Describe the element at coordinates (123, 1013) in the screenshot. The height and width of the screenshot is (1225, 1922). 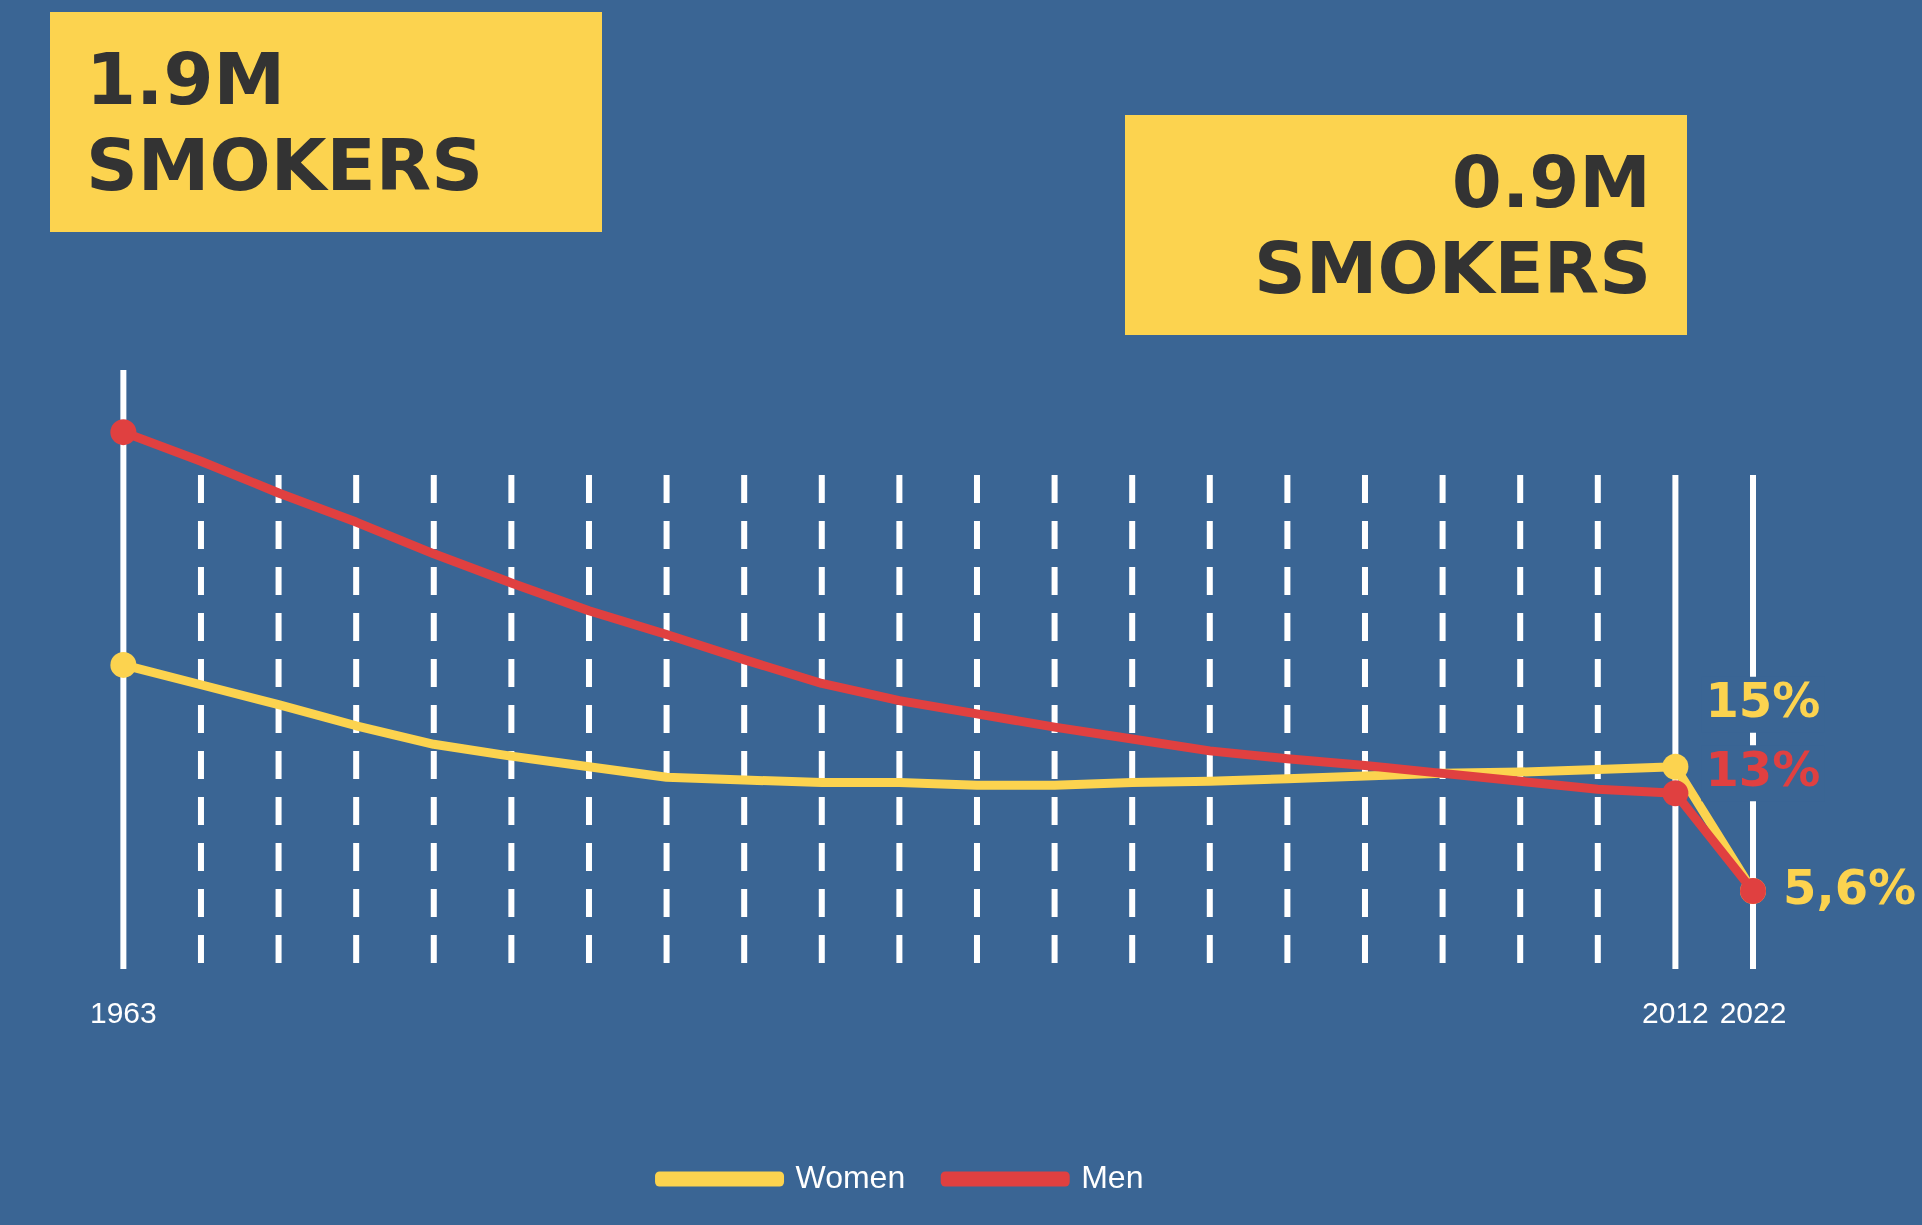
I see `x-tick-label: 1963` at that location.